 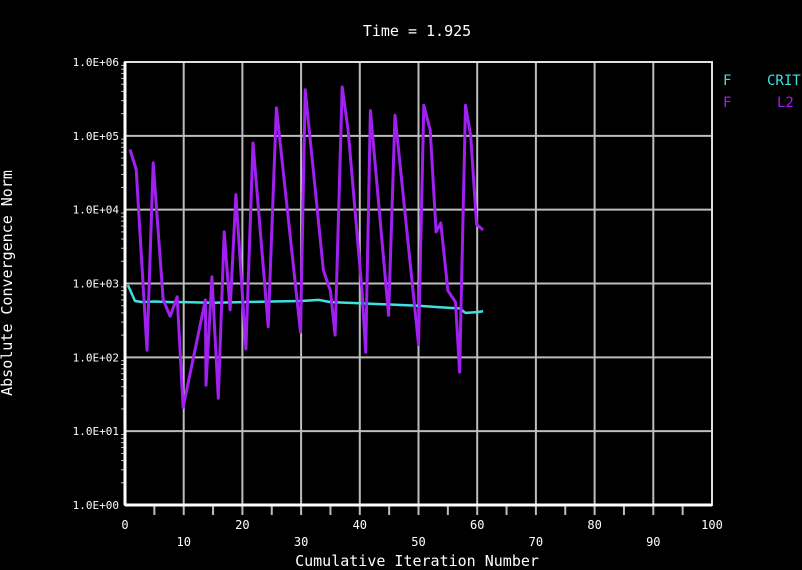 What do you see at coordinates (8, 283) in the screenshot?
I see `y-axis-label: Absolute Convergence Norm` at bounding box center [8, 283].